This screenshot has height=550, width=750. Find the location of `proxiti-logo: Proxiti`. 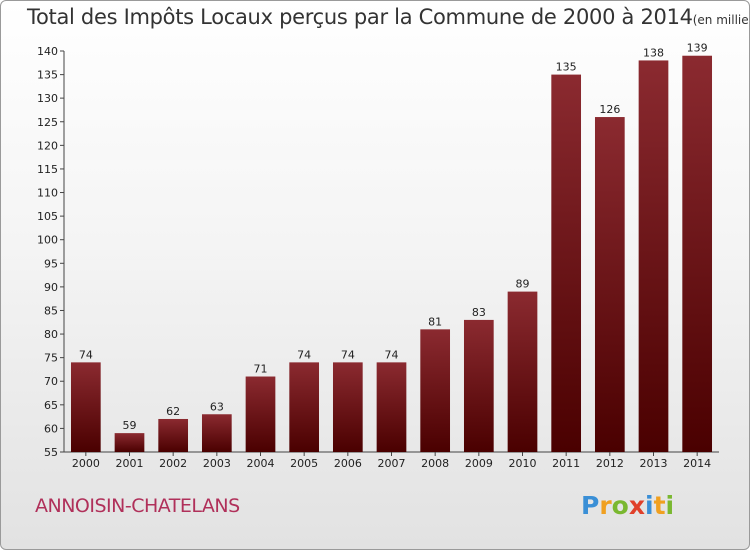

proxiti-logo: Proxiti is located at coordinates (627, 505).